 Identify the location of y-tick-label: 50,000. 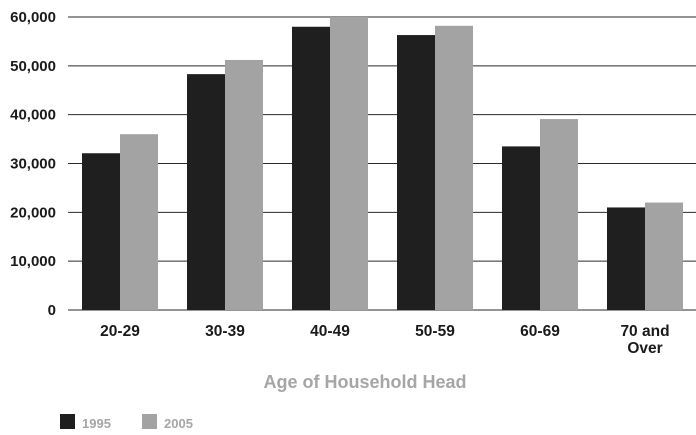
(33, 66).